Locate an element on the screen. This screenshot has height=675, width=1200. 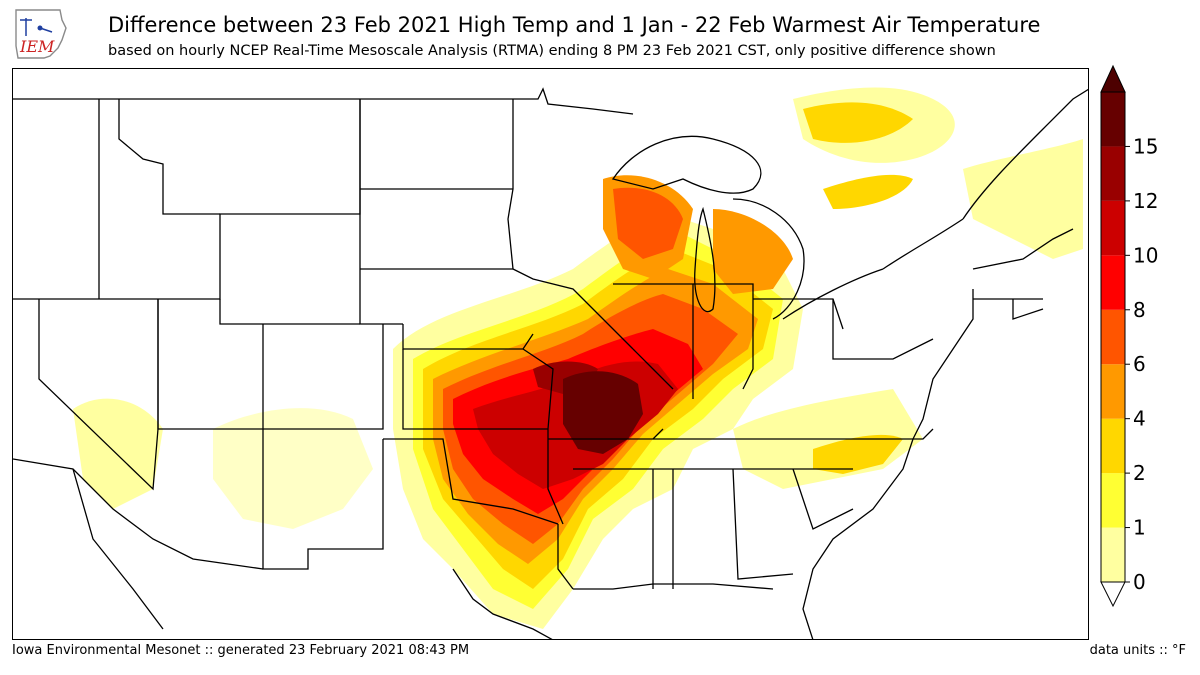
colorbar-tick-label: 12 is located at coordinates (1145, 201).